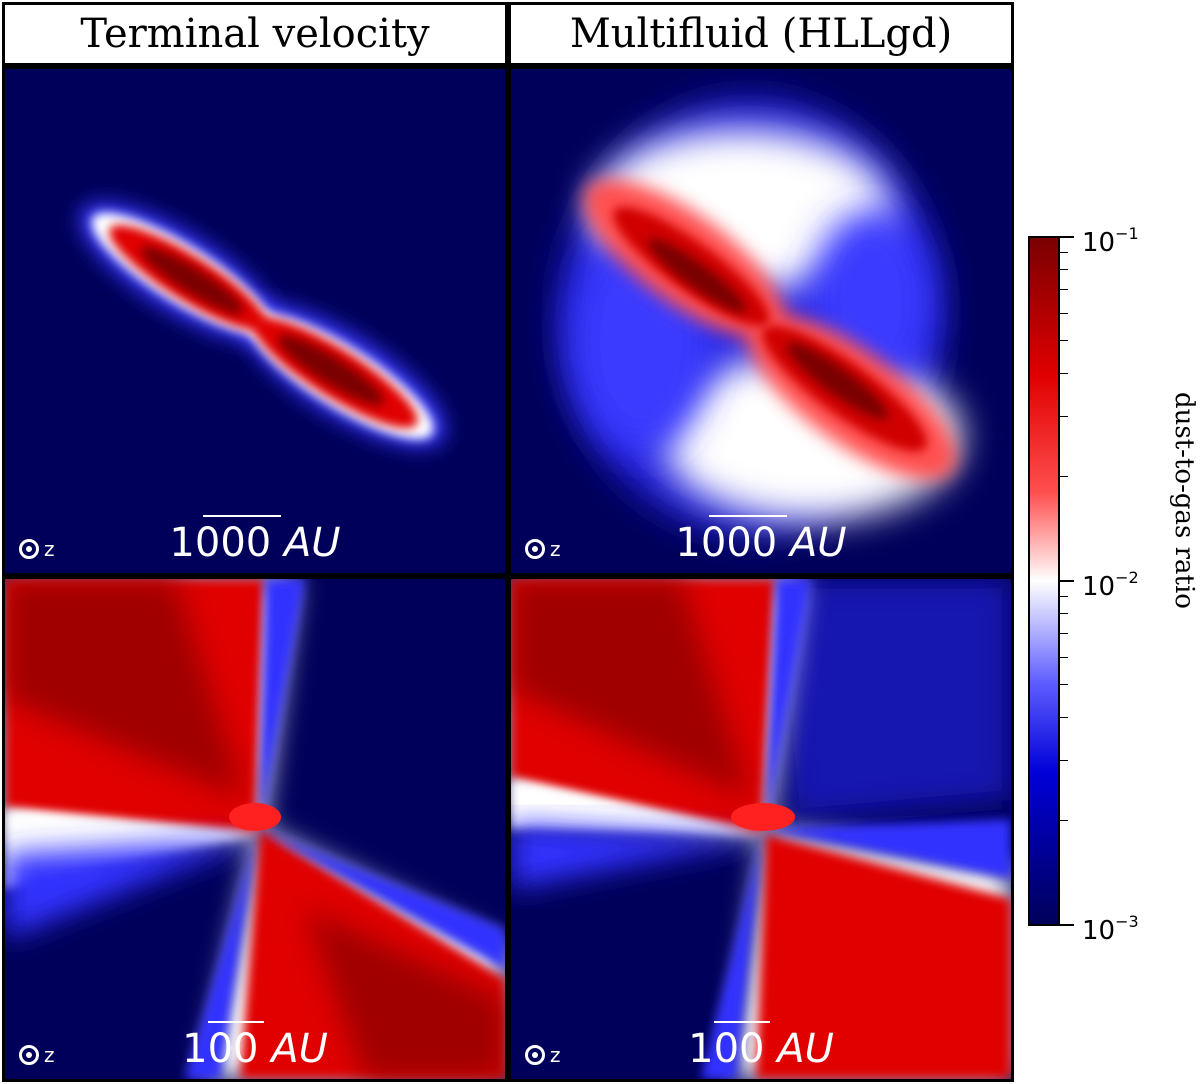 The width and height of the screenshot is (1200, 1084). Describe the element at coordinates (1184, 500) in the screenshot. I see `colorbar-title: dust-to-gas ratio` at that location.